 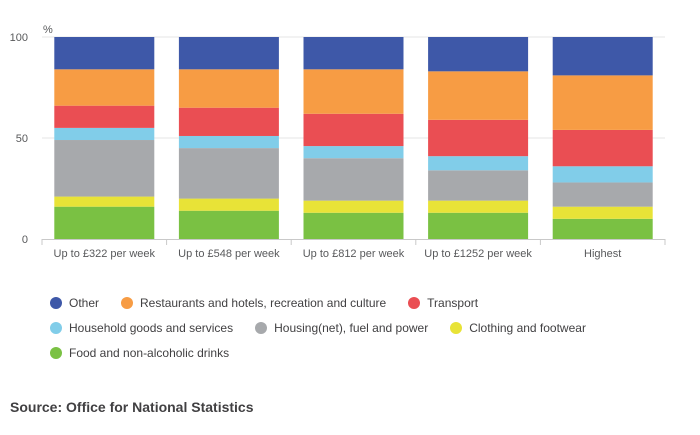 What do you see at coordinates (19, 38) in the screenshot?
I see `y-tick-label: 100` at bounding box center [19, 38].